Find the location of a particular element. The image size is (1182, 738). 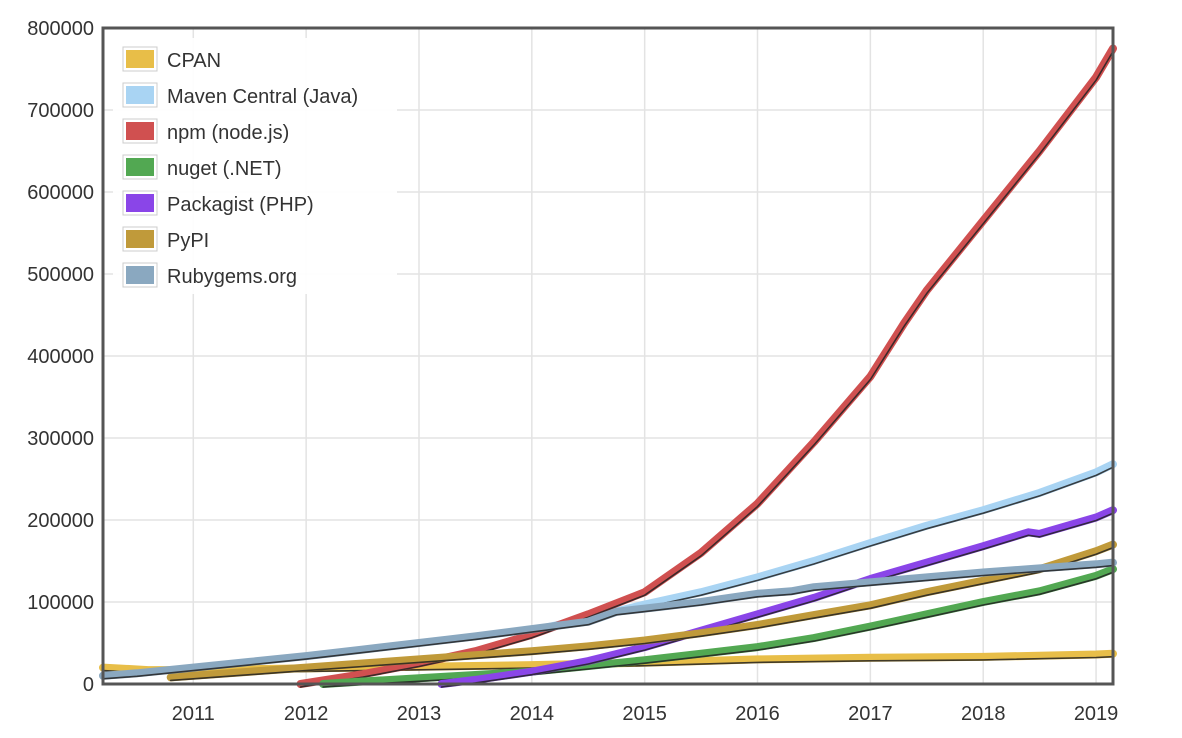

x-axis: 2011 2012 2013 2014 2015 2016 2017 2018 2019 is located at coordinates (645, 714).